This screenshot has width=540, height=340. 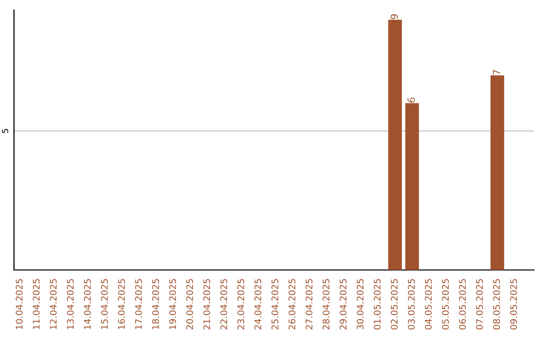 I want to click on x-tick-label: 05.05.2025, so click(x=445, y=304).